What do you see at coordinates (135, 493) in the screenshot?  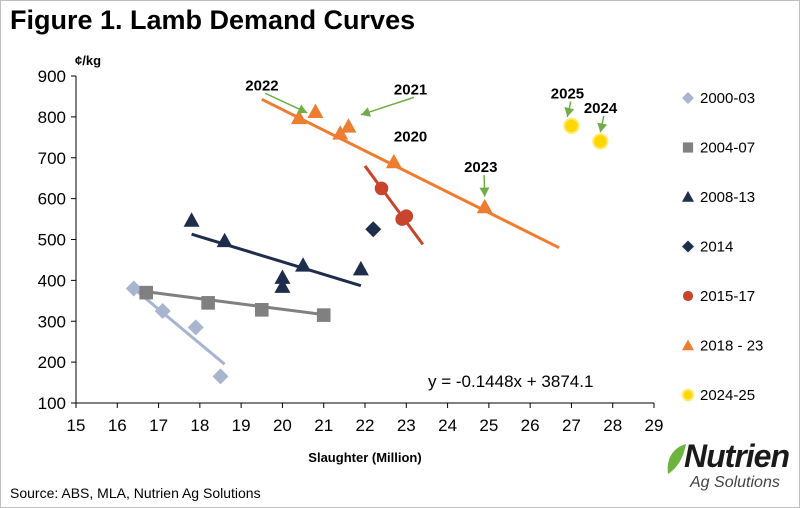 I see `source-note: Source: ABS, MLA, Nutrien Ag Solutions` at bounding box center [135, 493].